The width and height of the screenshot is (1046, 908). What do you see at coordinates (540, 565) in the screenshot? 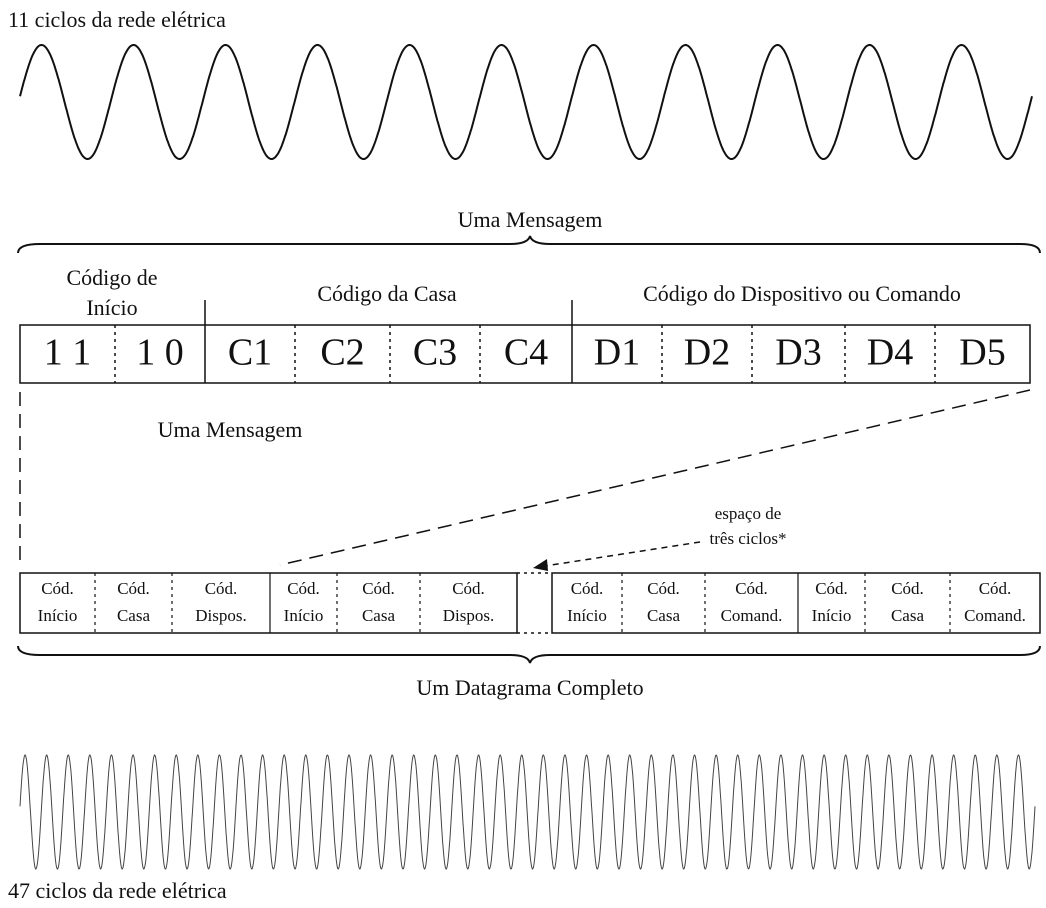
I see `arrow-head` at bounding box center [540, 565].